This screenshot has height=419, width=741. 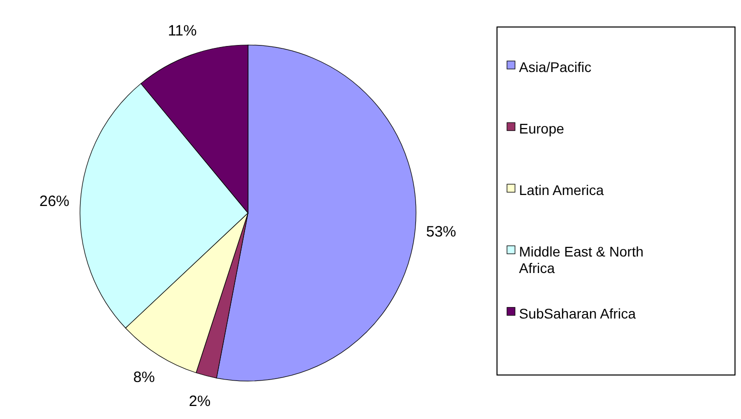 What do you see at coordinates (182, 31) in the screenshot?
I see `data-label: 11%` at bounding box center [182, 31].